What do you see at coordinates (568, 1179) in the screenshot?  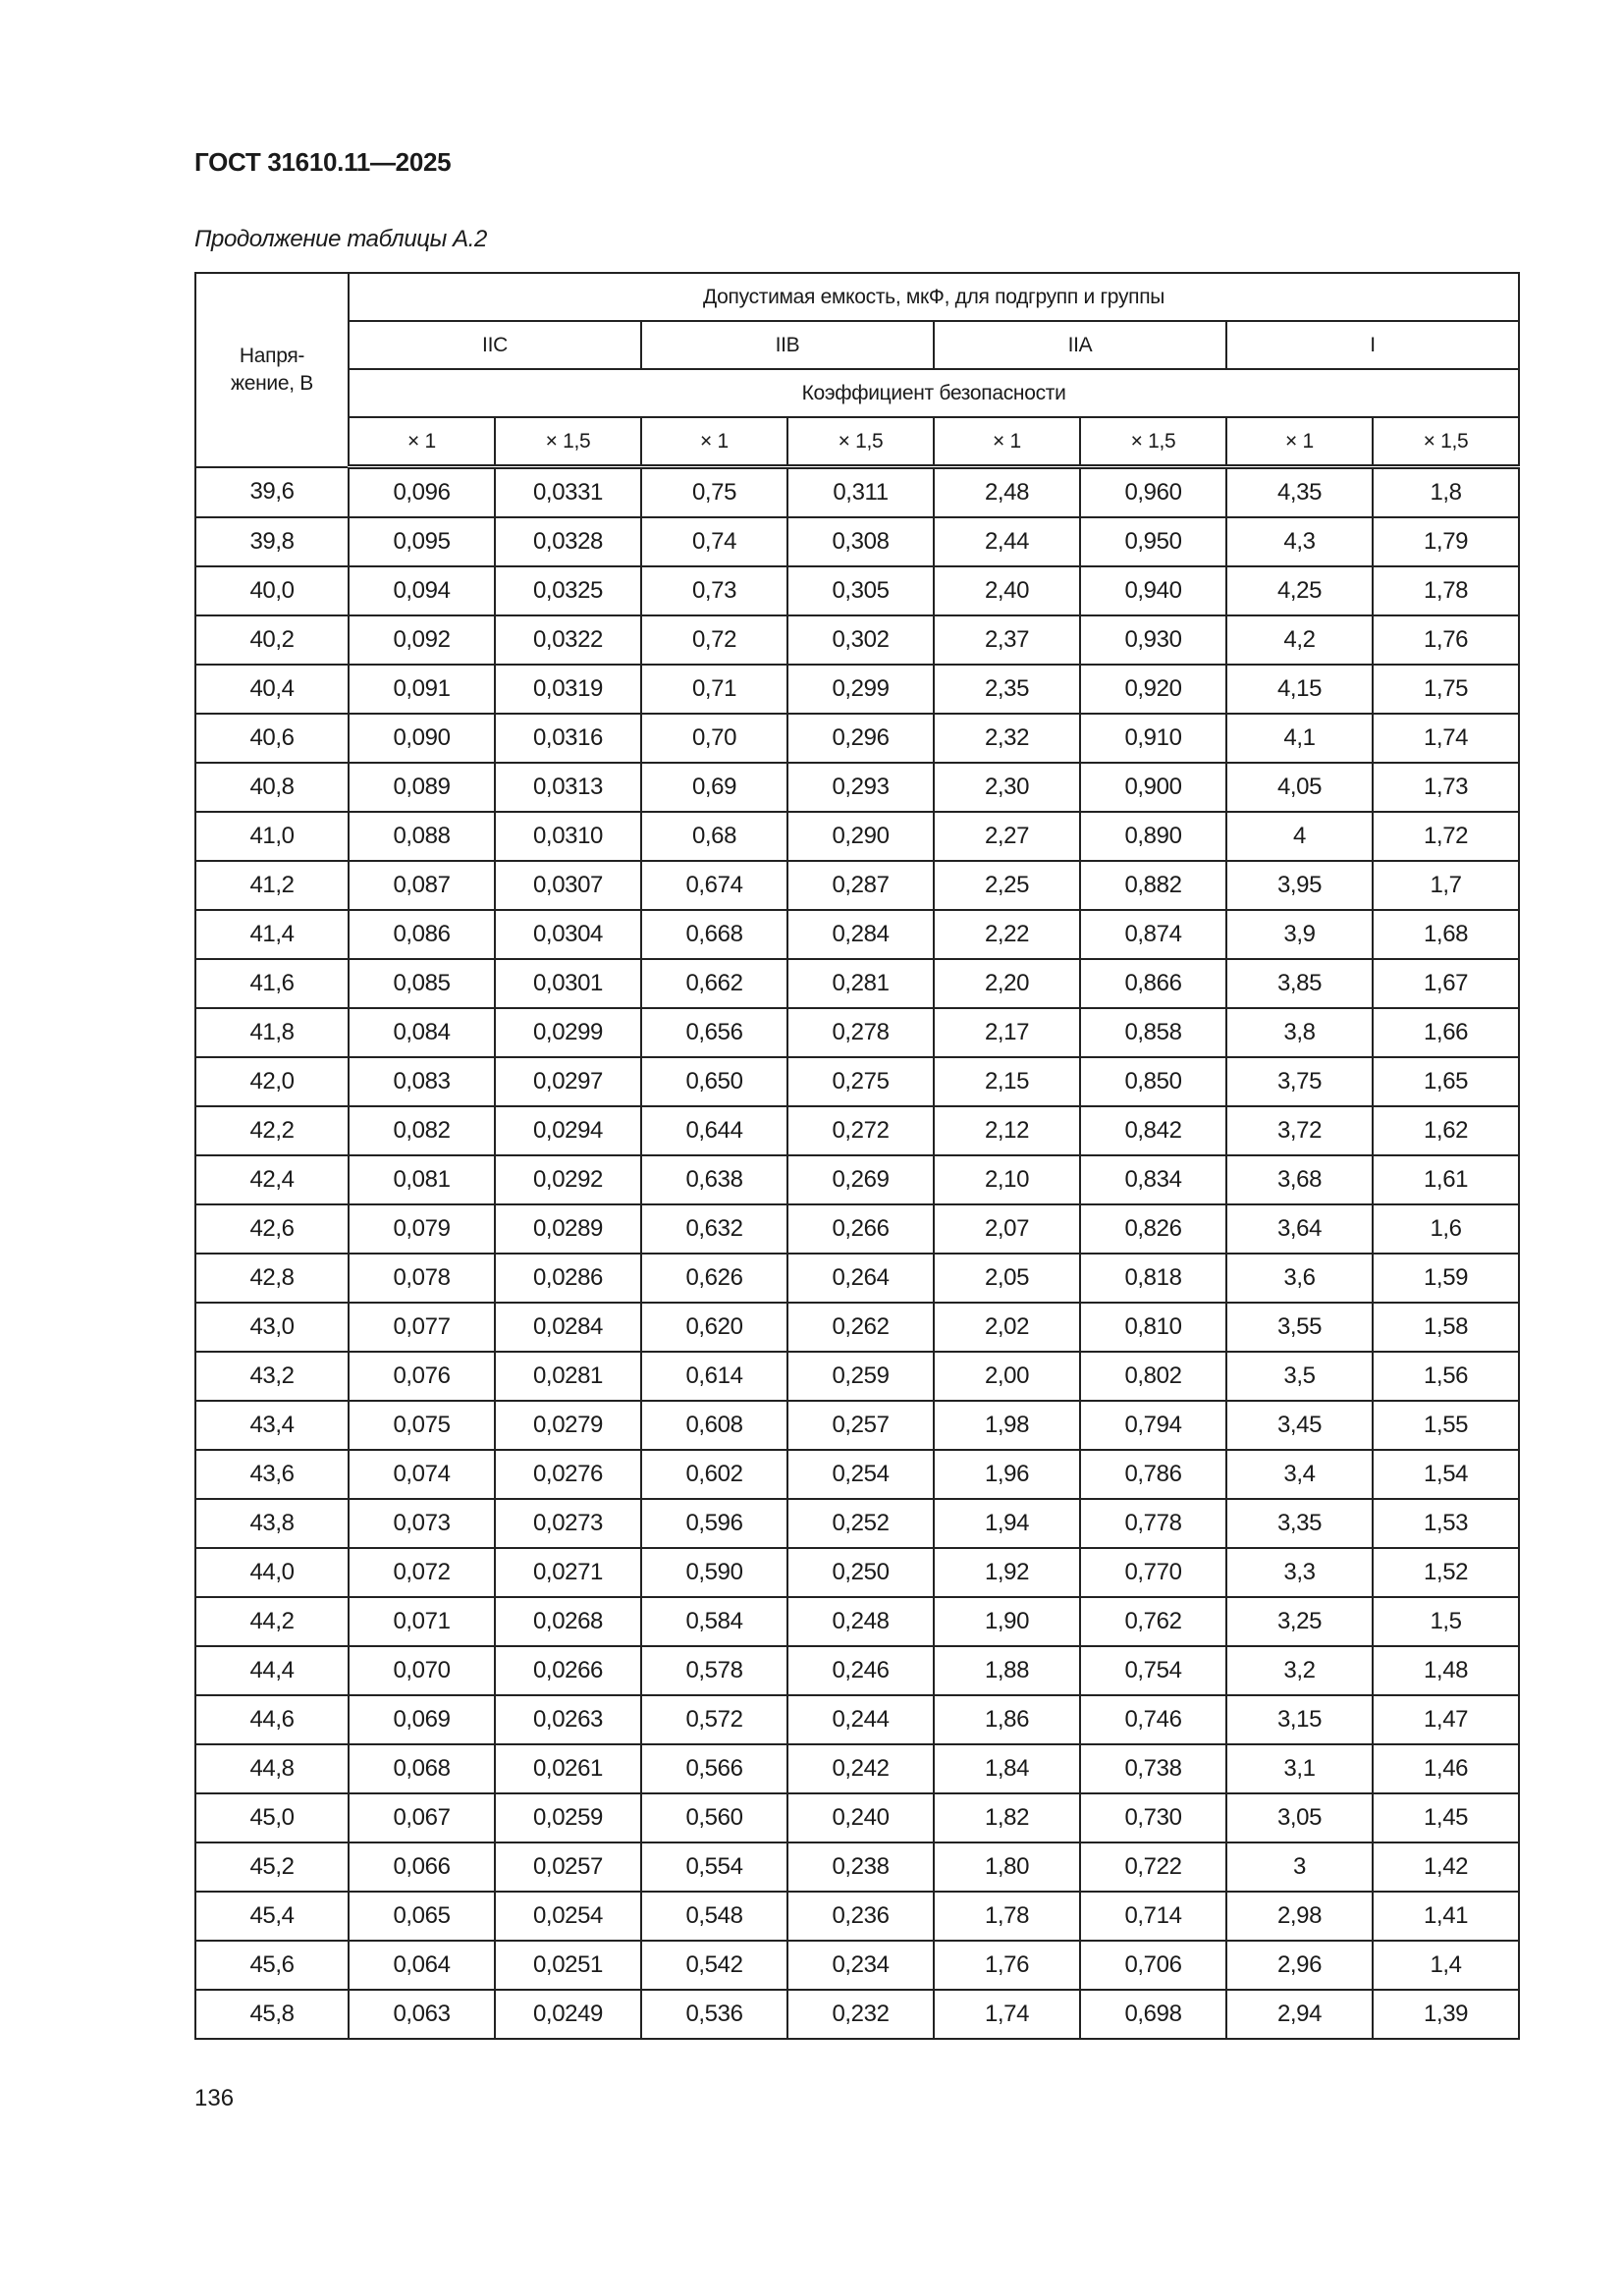 I see `capacitance-cell: 0,0292` at bounding box center [568, 1179].